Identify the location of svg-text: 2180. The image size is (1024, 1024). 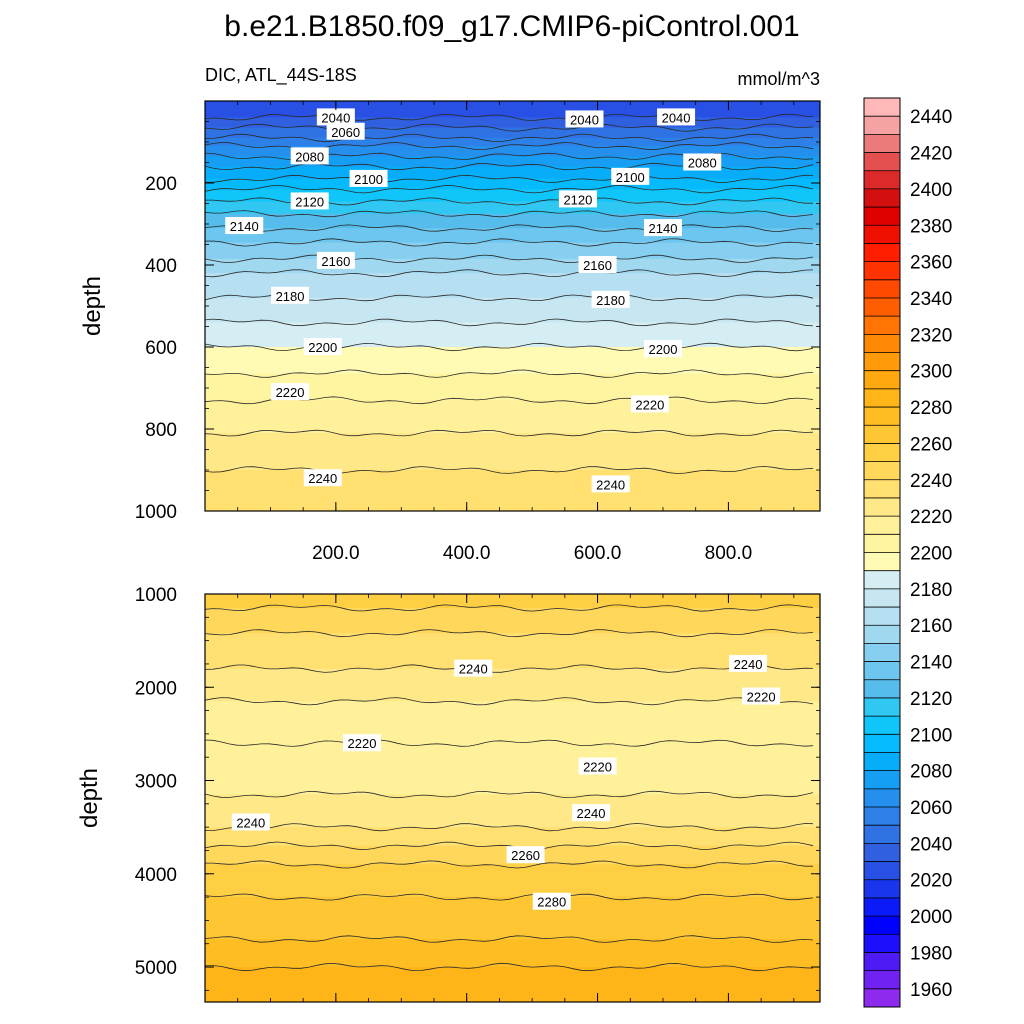
(290, 296).